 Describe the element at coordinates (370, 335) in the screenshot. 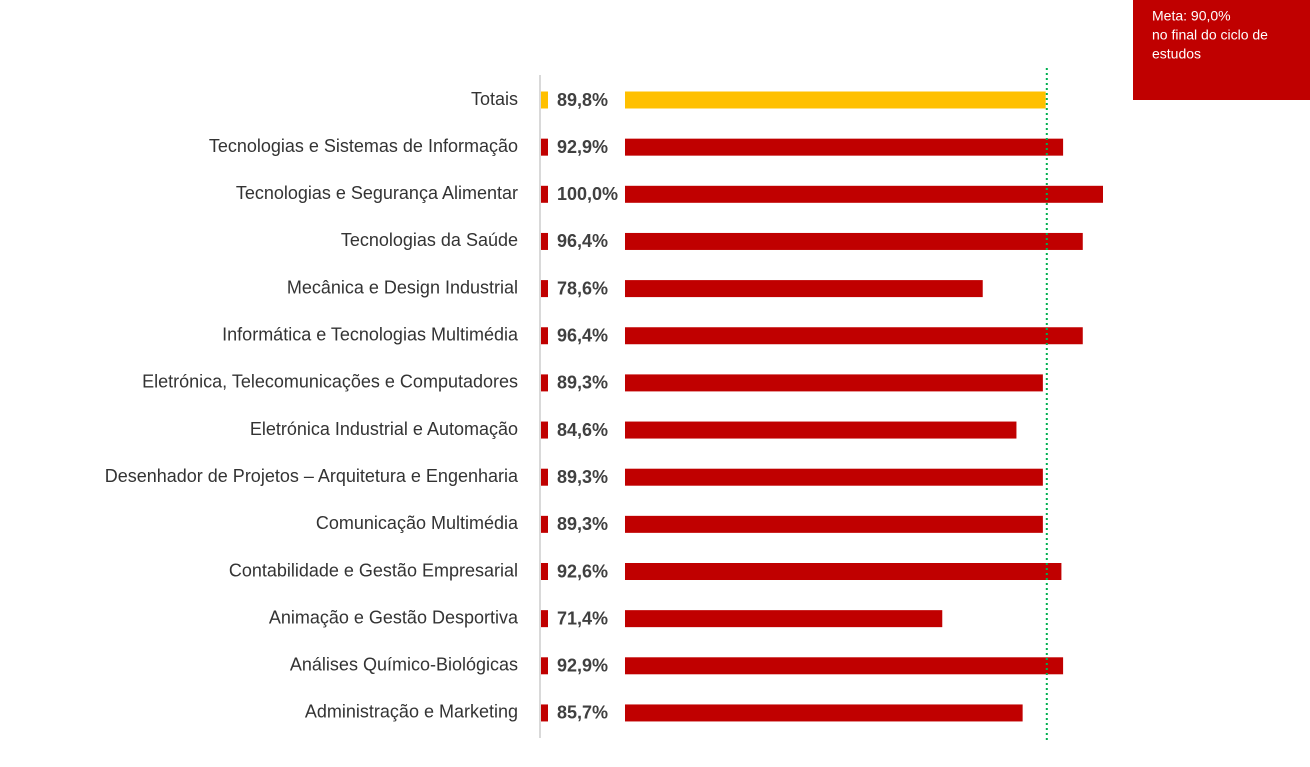

I see `category-label: Informática e Tecnologias Multimédia` at that location.